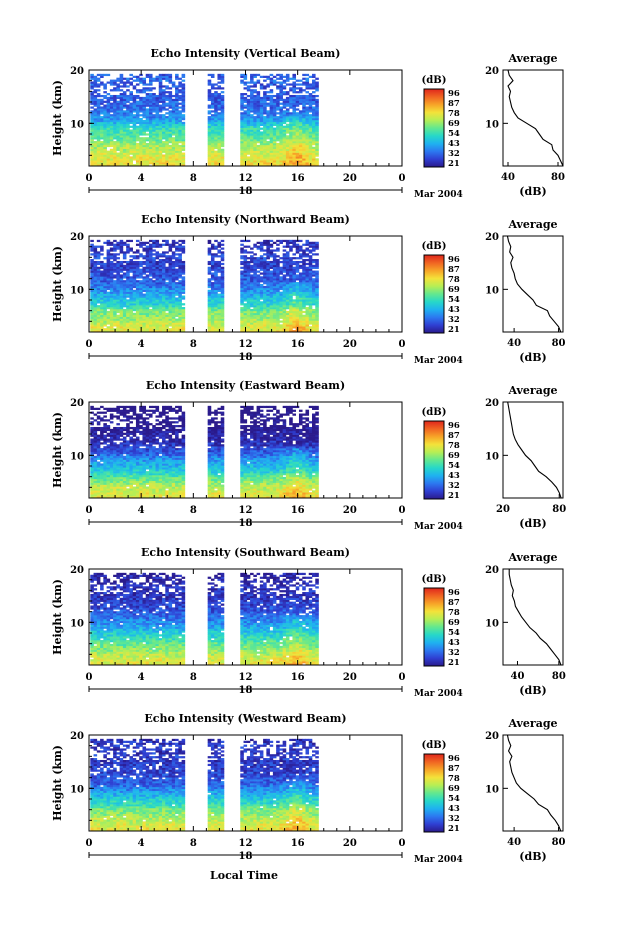 The width and height of the screenshot is (617, 929). What do you see at coordinates (454, 114) in the screenshot?
I see `colorbar-tick-label: 78` at bounding box center [454, 114].